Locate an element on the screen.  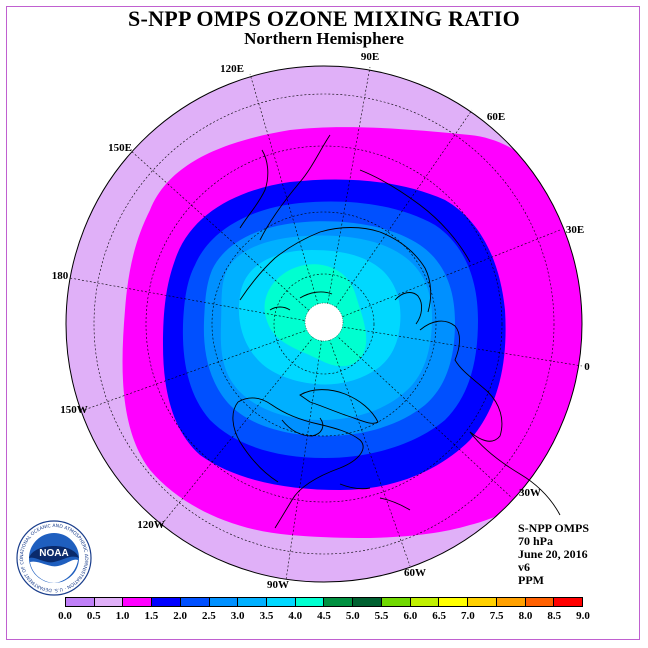
date-label: June 20, 2016 is located at coordinates (553, 554).